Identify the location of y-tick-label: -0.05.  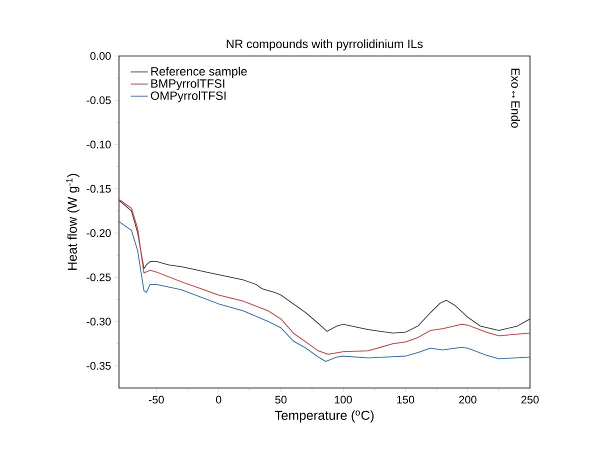
(98, 100).